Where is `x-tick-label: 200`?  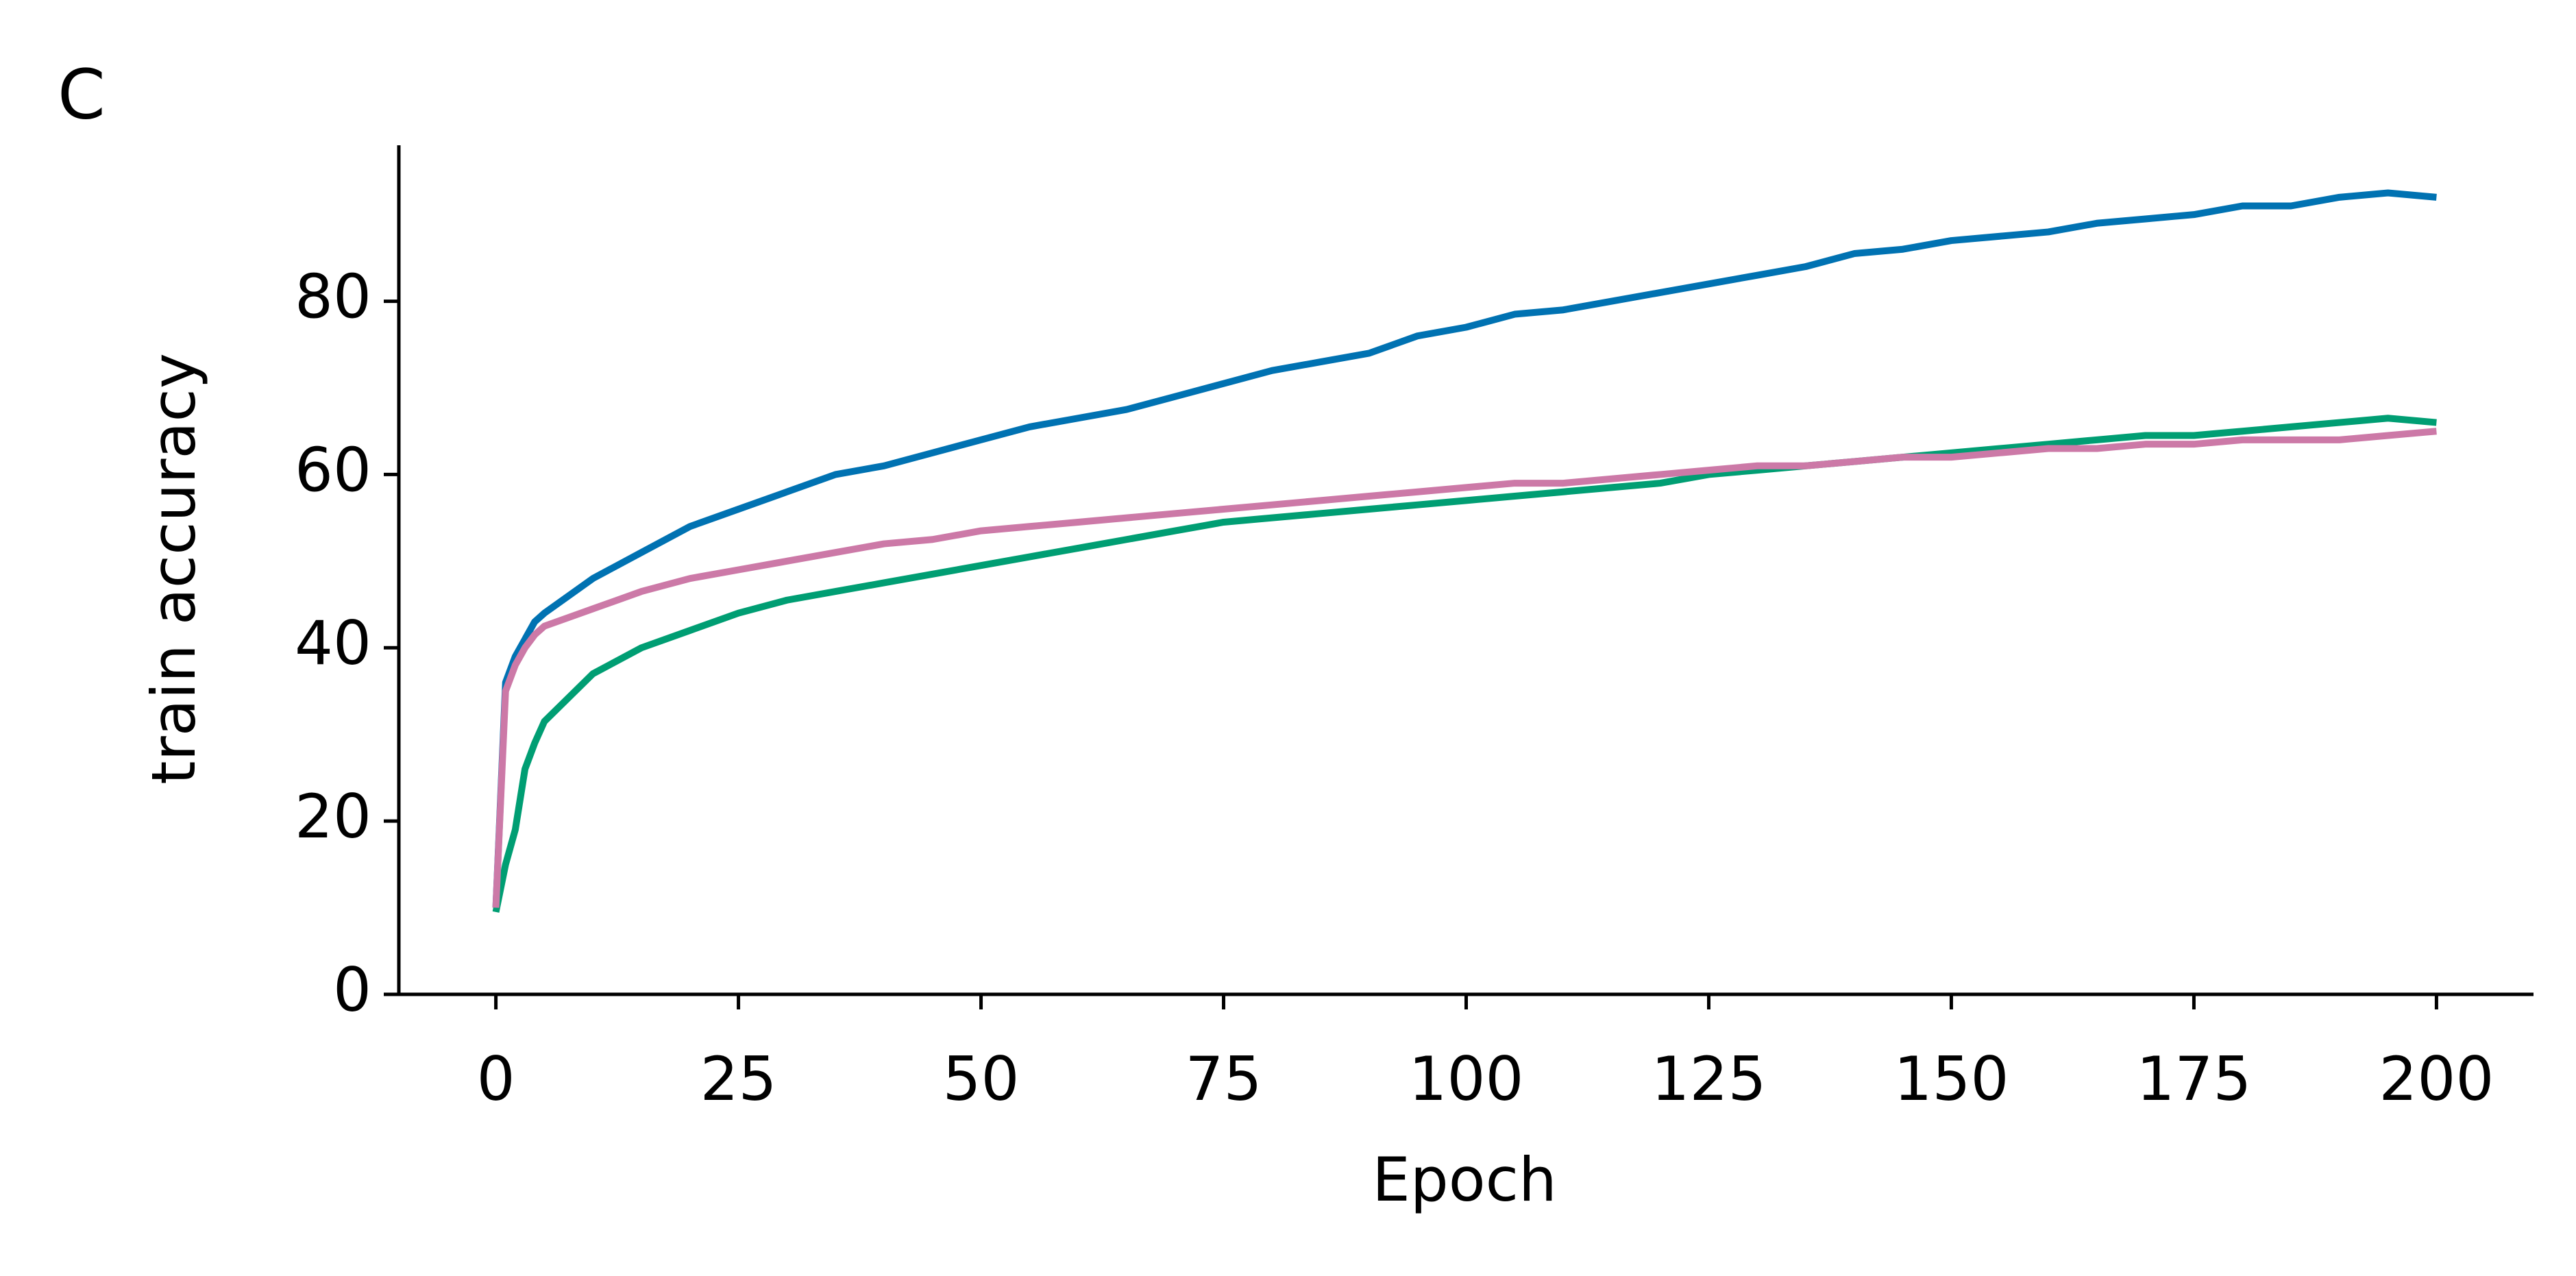 x-tick-label: 200 is located at coordinates (2437, 1079).